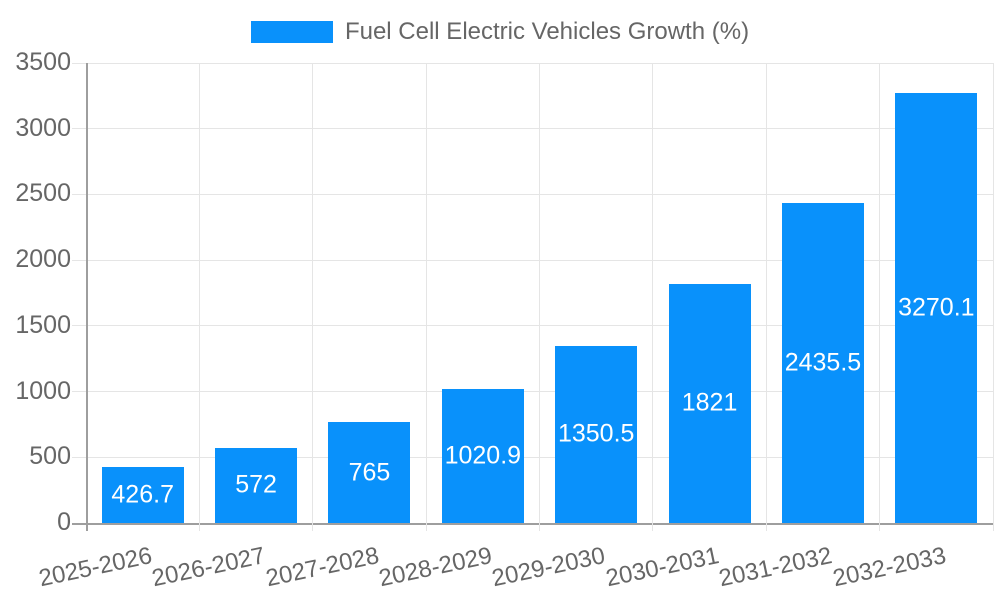 The width and height of the screenshot is (1000, 600). What do you see at coordinates (208, 567) in the screenshot?
I see `x-tick-label: 2026-2027` at bounding box center [208, 567].